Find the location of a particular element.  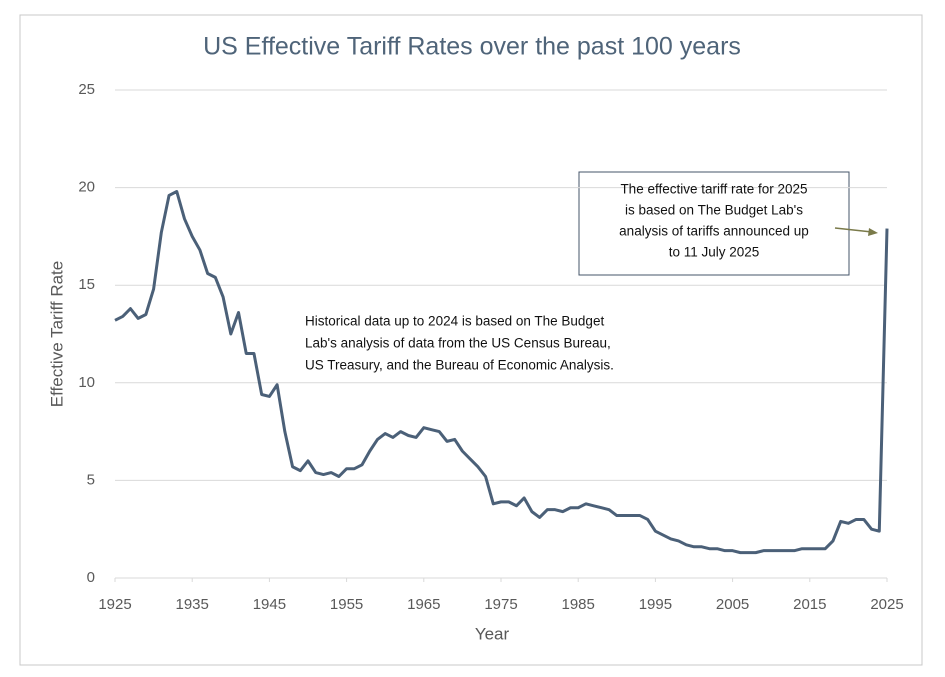

y-tick-label: 5 is located at coordinates (91, 479).